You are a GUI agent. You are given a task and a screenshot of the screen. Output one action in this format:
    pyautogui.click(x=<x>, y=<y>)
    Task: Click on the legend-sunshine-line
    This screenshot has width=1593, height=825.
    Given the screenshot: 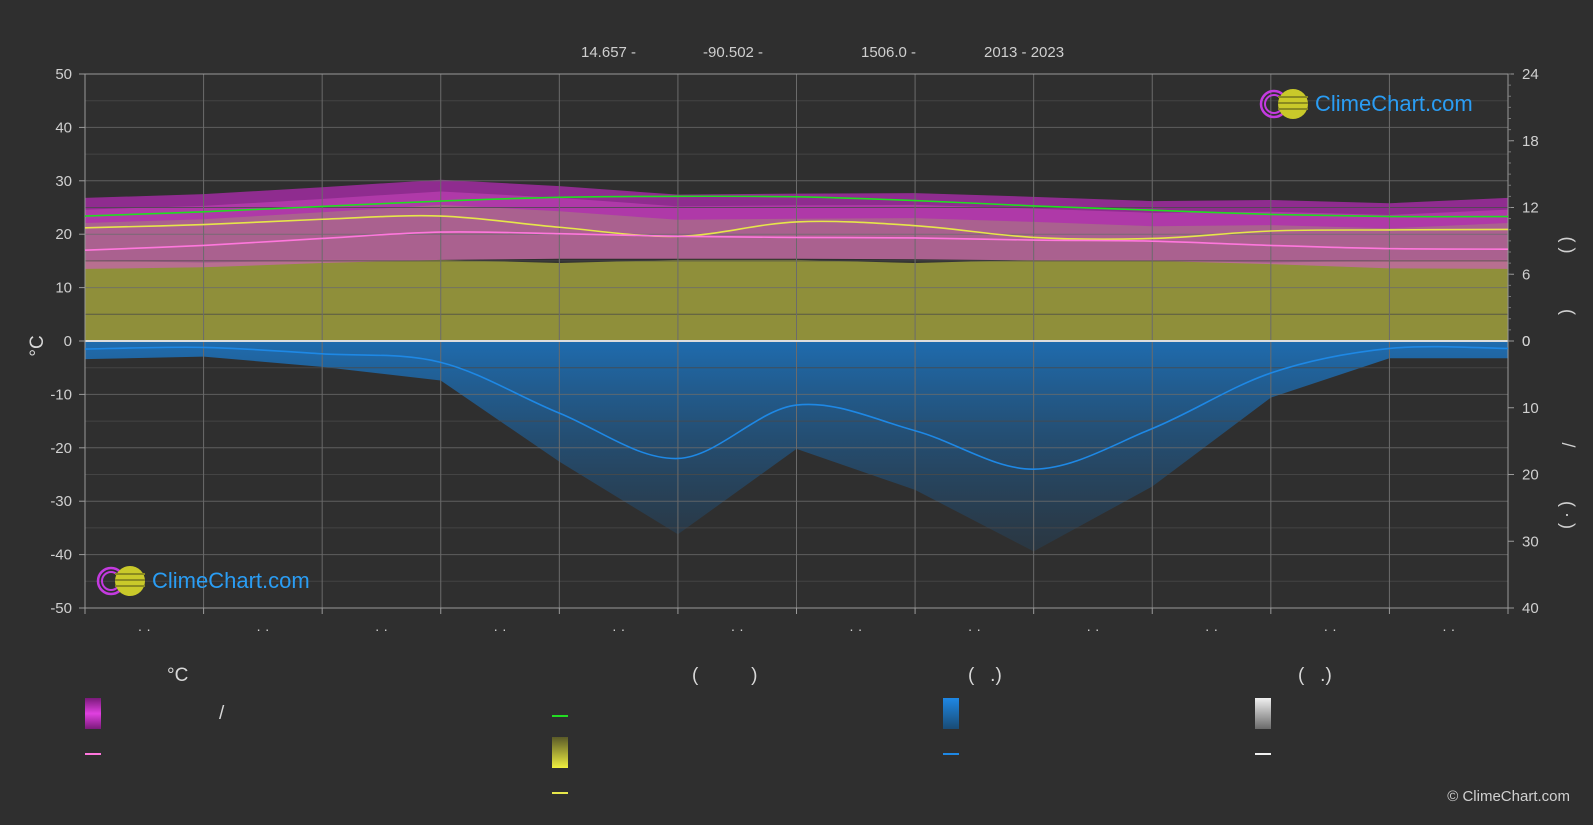 What is the action you would take?
    pyautogui.click(x=560, y=793)
    